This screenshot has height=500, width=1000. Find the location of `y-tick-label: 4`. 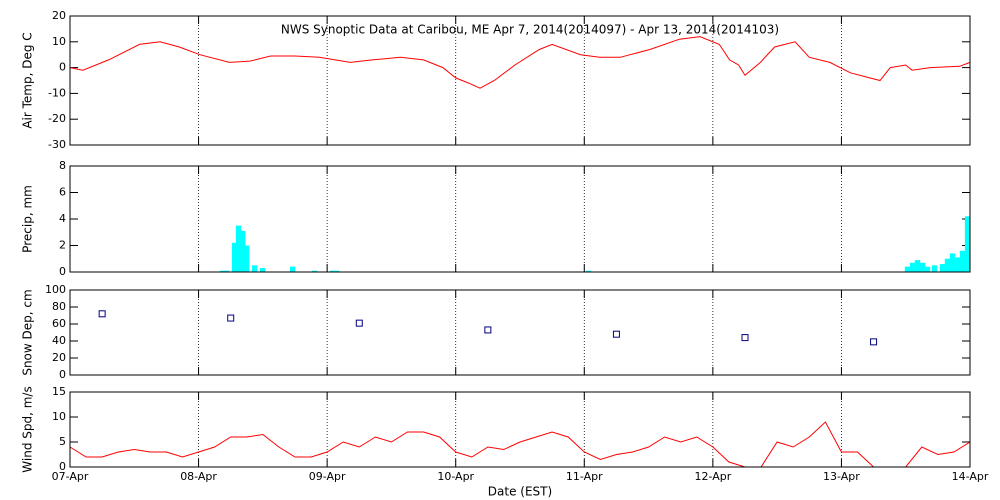

y-tick-label: 4 is located at coordinates (62, 218).